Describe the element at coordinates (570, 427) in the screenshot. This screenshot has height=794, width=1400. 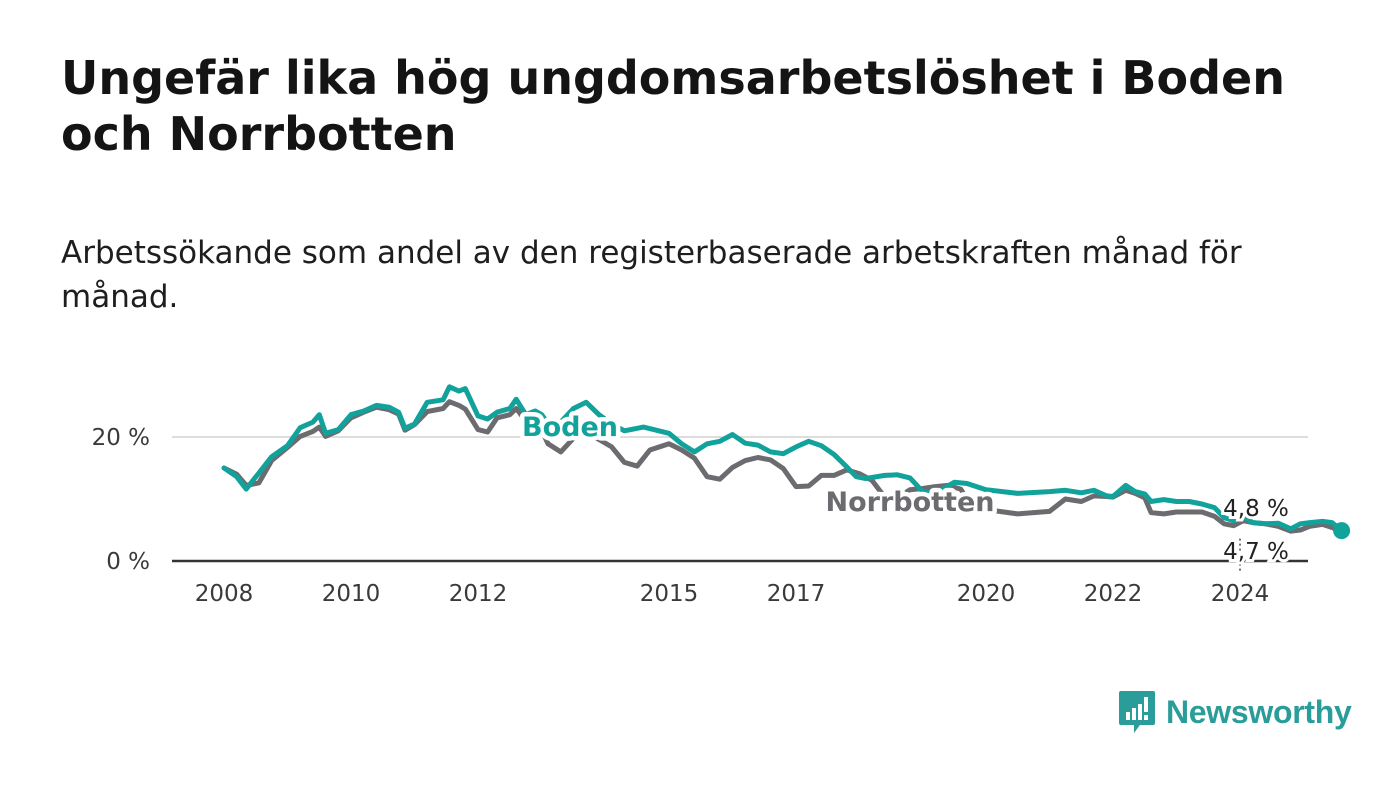
I see `series-label-boden: Boden` at that location.